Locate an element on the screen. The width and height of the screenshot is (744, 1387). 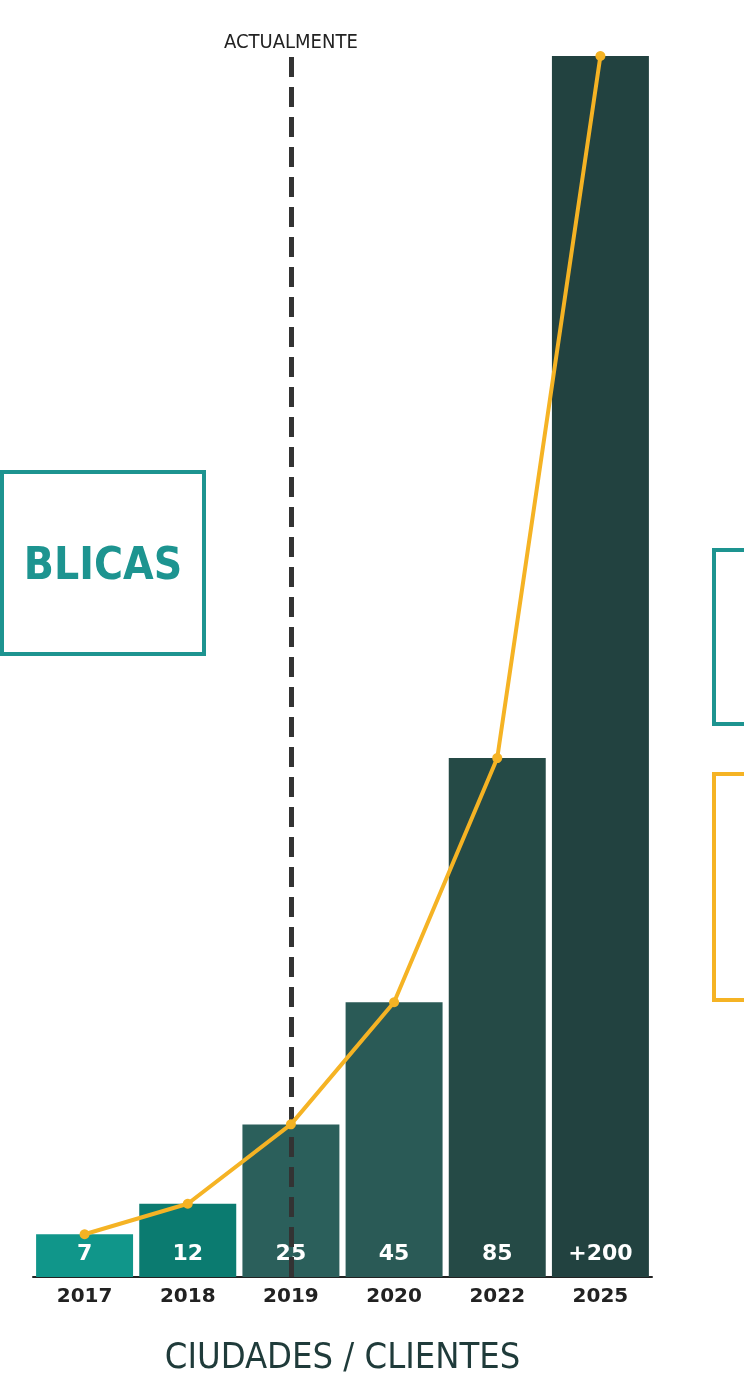
data-label: 25 is located at coordinates (291, 1252).